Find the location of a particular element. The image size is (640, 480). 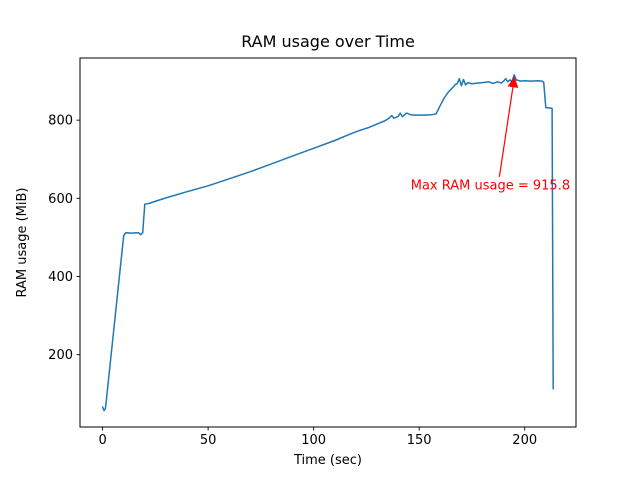

x-tick-label: 150 is located at coordinates (419, 440).